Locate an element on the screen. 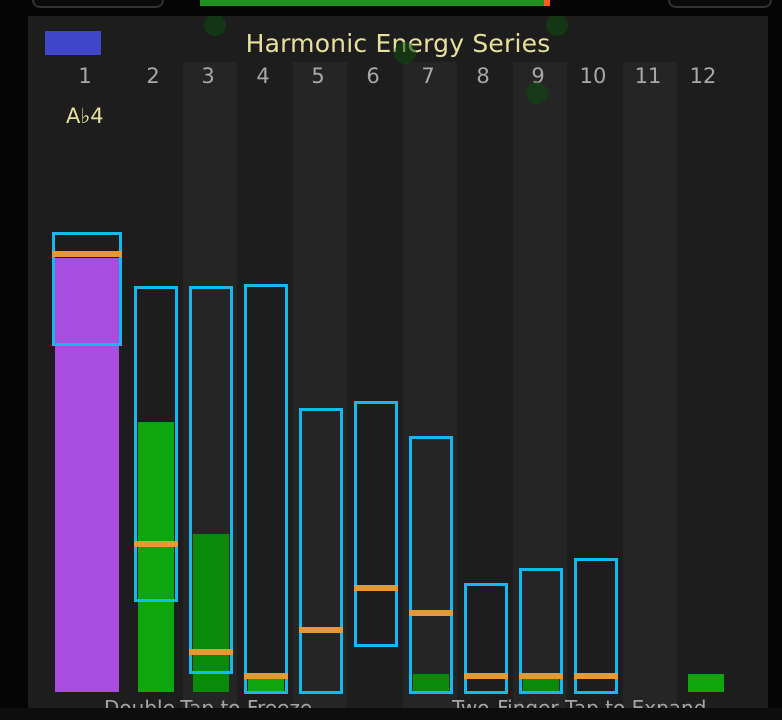 Image resolution: width=782 pixels, height=720 pixels. top-right-control-frame is located at coordinates (720, 4).